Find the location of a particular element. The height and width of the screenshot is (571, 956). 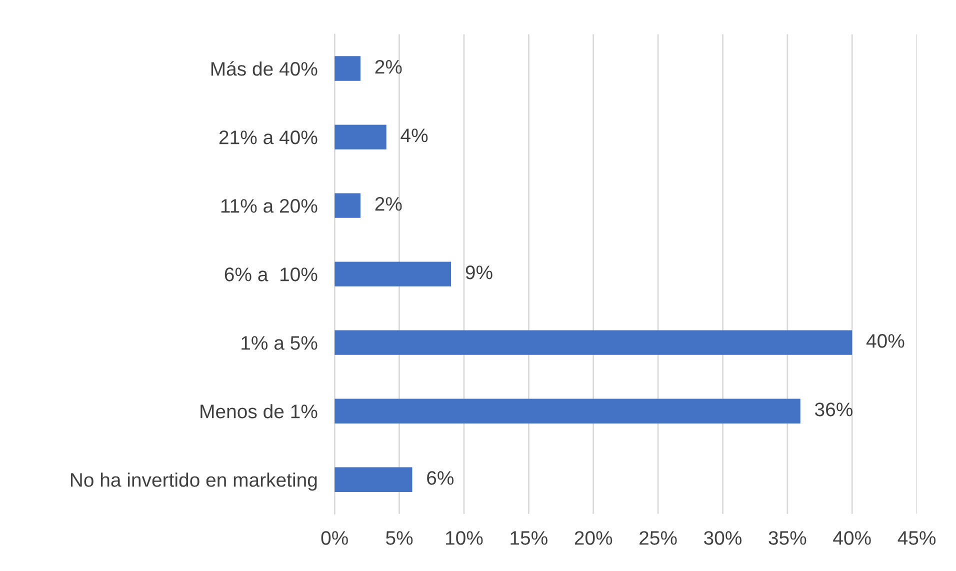

x-tick-label: 5% is located at coordinates (399, 538).